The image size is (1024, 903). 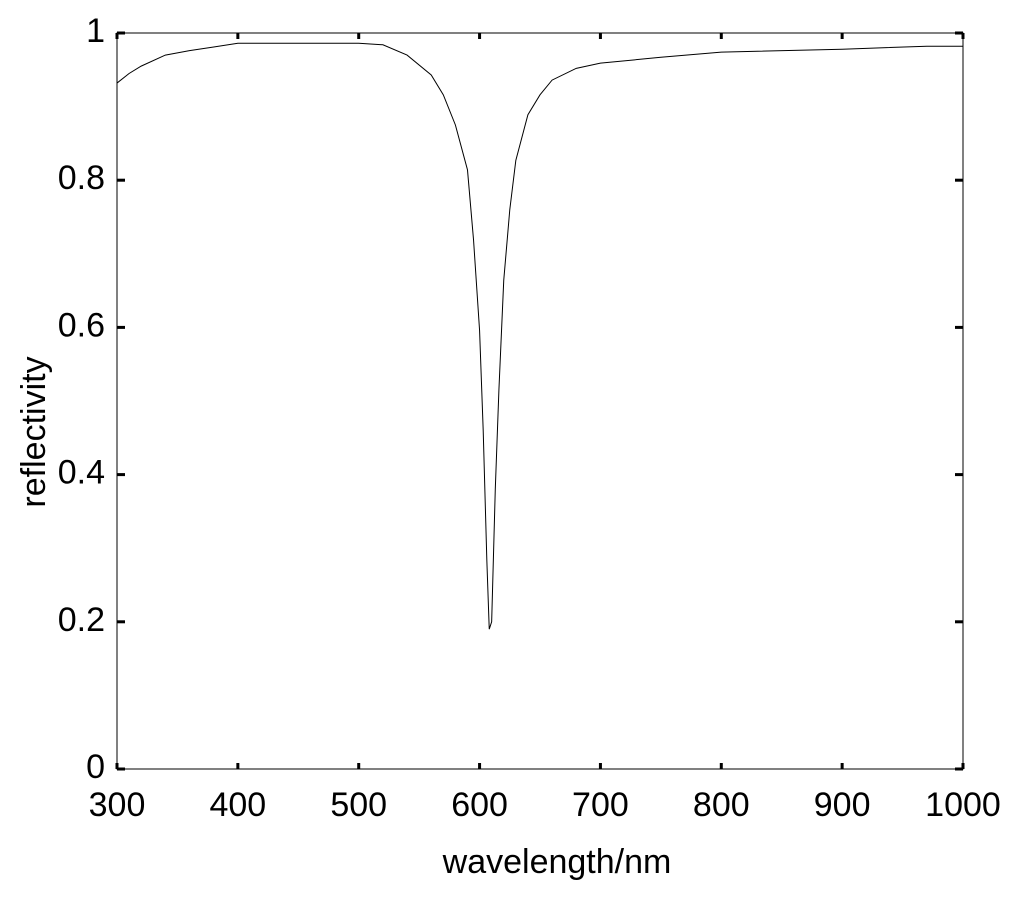 What do you see at coordinates (95, 31) in the screenshot?
I see `y-tick-label: 1` at bounding box center [95, 31].